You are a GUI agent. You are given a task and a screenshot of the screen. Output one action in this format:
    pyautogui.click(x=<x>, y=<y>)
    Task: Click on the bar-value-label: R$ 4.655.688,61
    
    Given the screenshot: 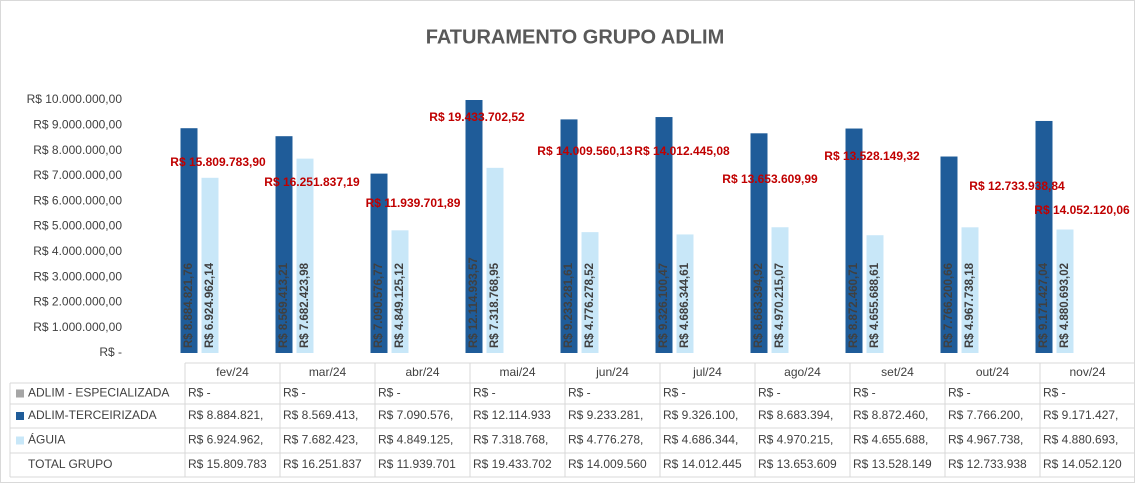 What is the action you would take?
    pyautogui.click(x=875, y=305)
    